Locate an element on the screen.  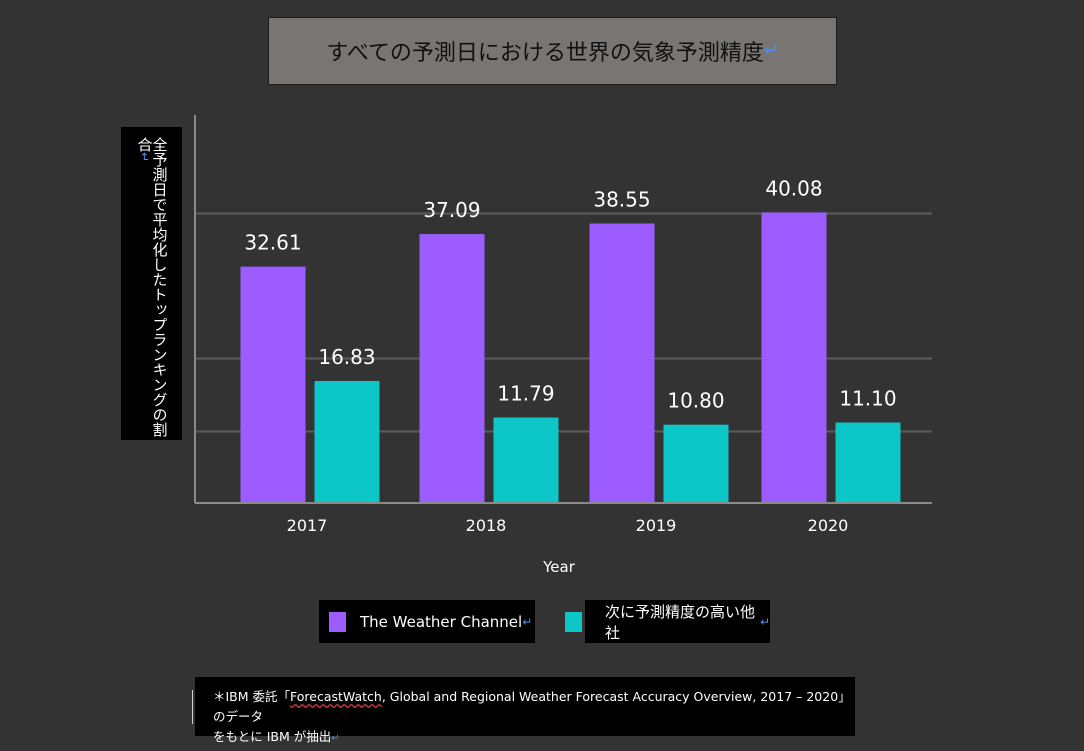
legend-label-weather-channel-text: The Weather Channel is located at coordinates (441, 621).